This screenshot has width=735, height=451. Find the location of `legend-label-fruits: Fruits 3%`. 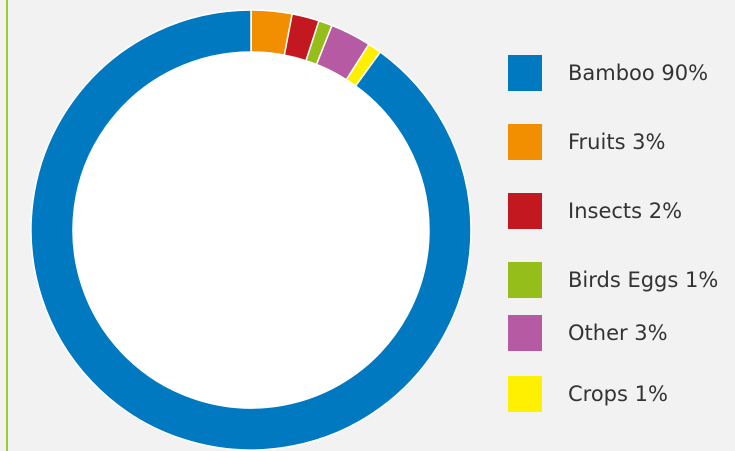

legend-label-fruits: Fruits 3% is located at coordinates (617, 142).